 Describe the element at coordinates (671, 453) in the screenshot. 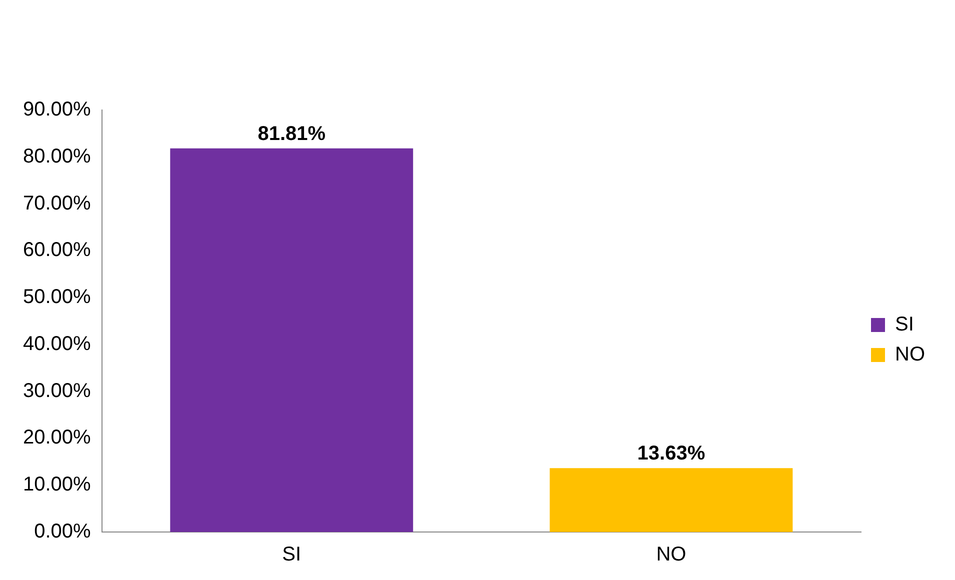

I see `text: 13.63%` at that location.